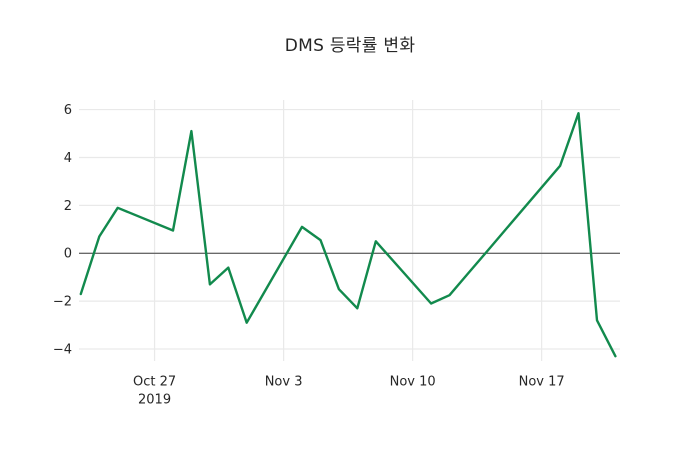  I want to click on y-tick-label: 6, so click(68, 110).